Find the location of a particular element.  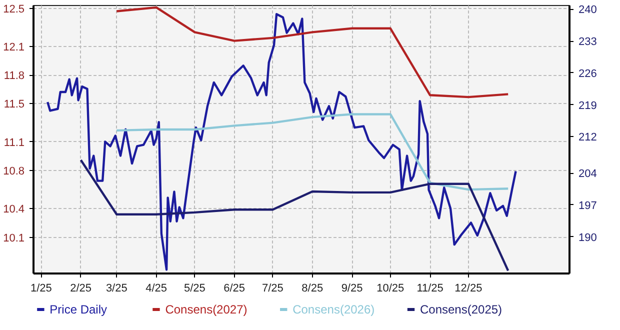

y2-tick-label: 240 is located at coordinates (587, 10).